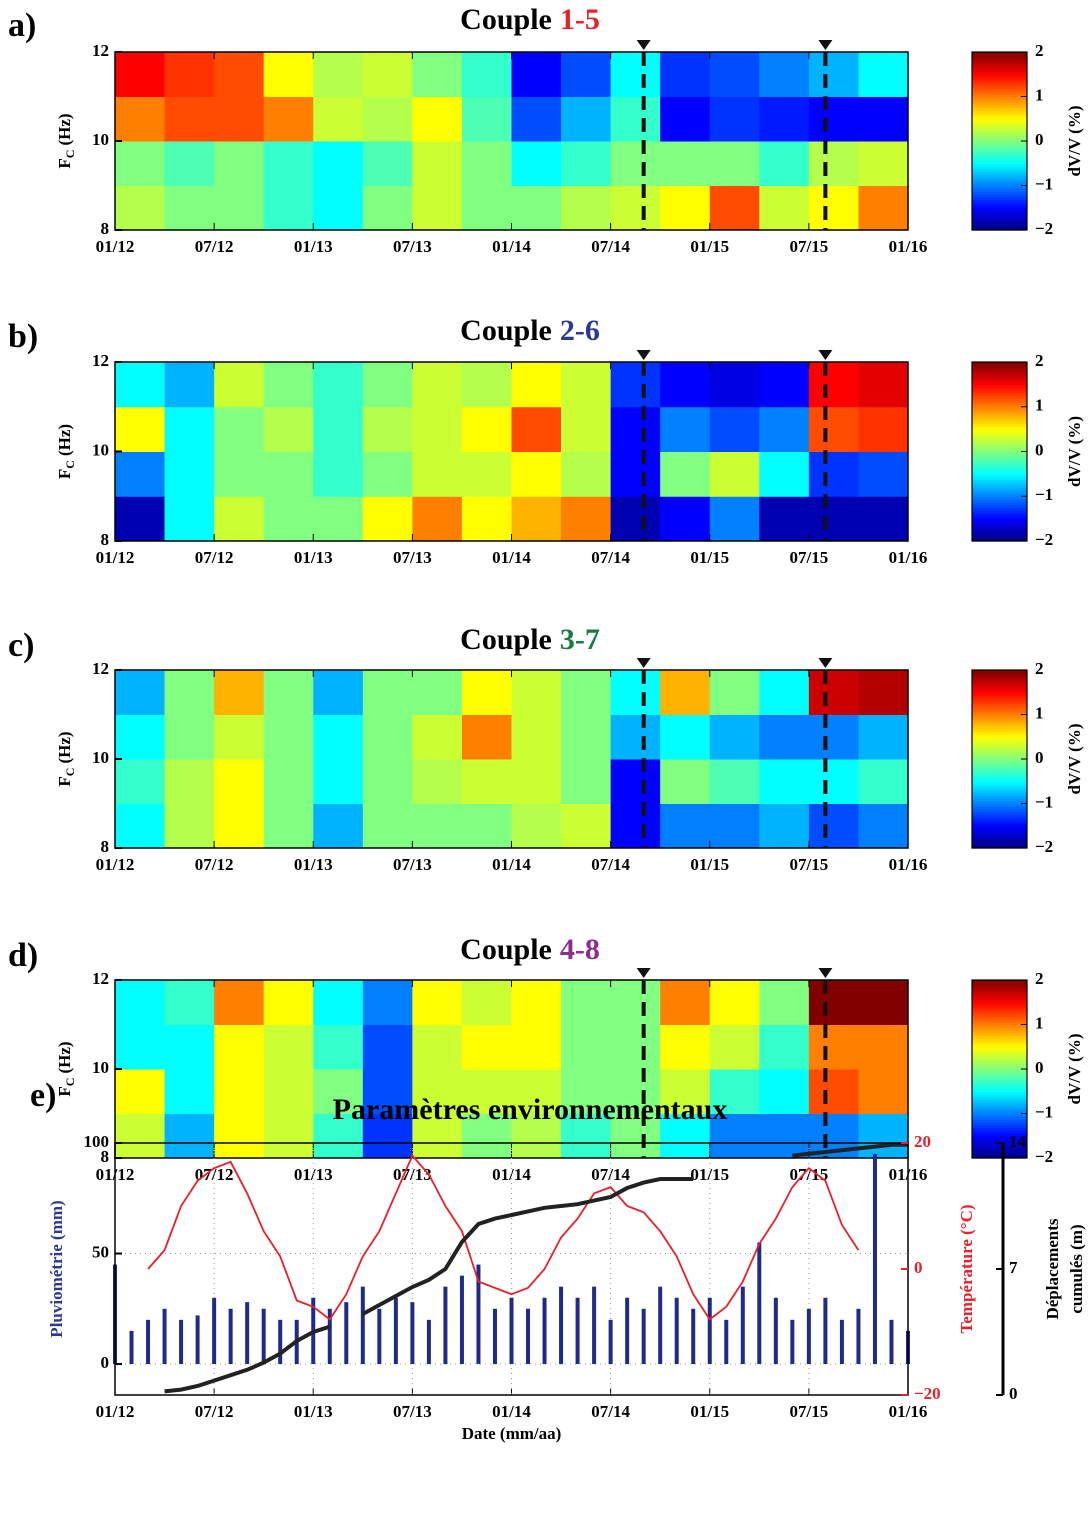 The image size is (1091, 1522). Describe the element at coordinates (809, 557) in the screenshot. I see `x-tick-label: 07/15` at that location.